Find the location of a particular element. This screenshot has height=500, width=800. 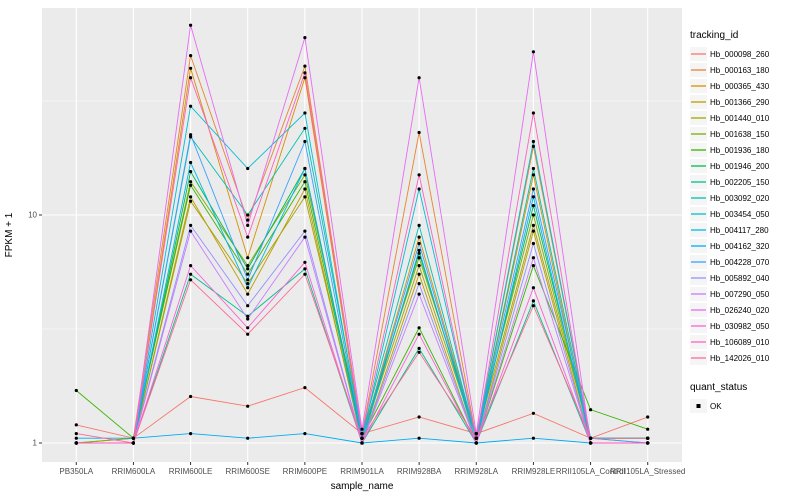

legend-item-Hb_000098_260: Hb_000098_260 is located at coordinates (745, 54).